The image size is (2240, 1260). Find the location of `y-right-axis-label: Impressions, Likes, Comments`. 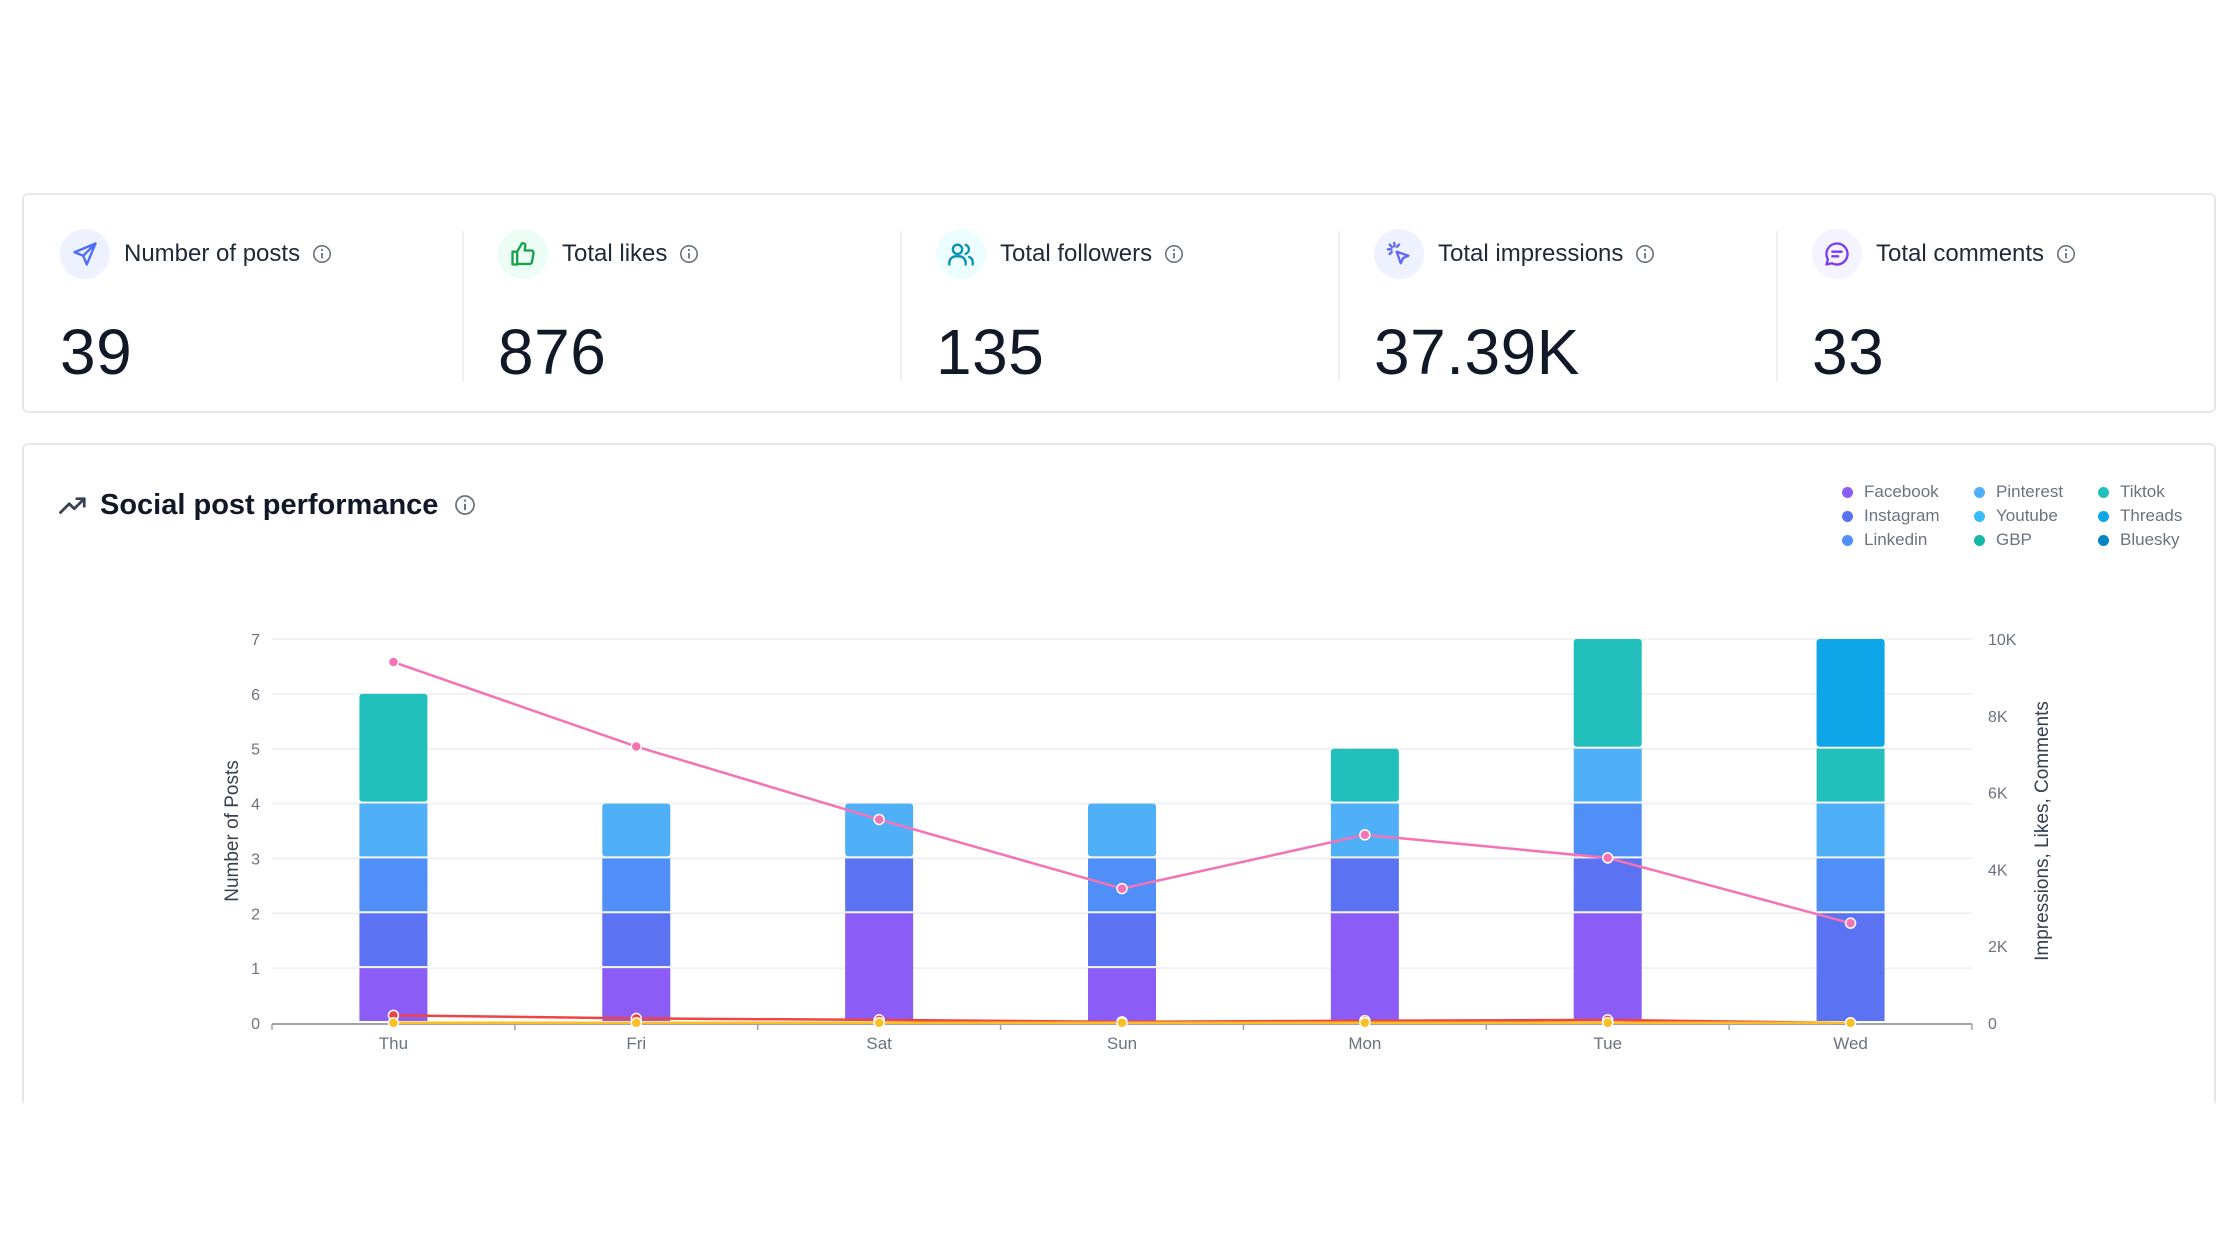

y-right-axis-label: Impressions, Likes, Comments is located at coordinates (2042, 831).